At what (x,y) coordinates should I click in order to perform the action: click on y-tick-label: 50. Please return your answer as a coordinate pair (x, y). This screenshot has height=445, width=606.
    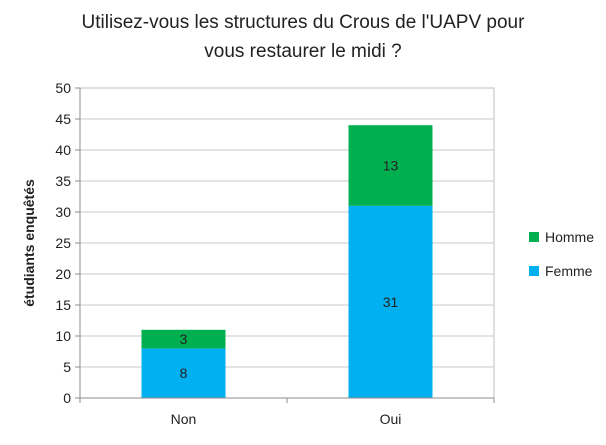
    Looking at the image, I should click on (63, 88).